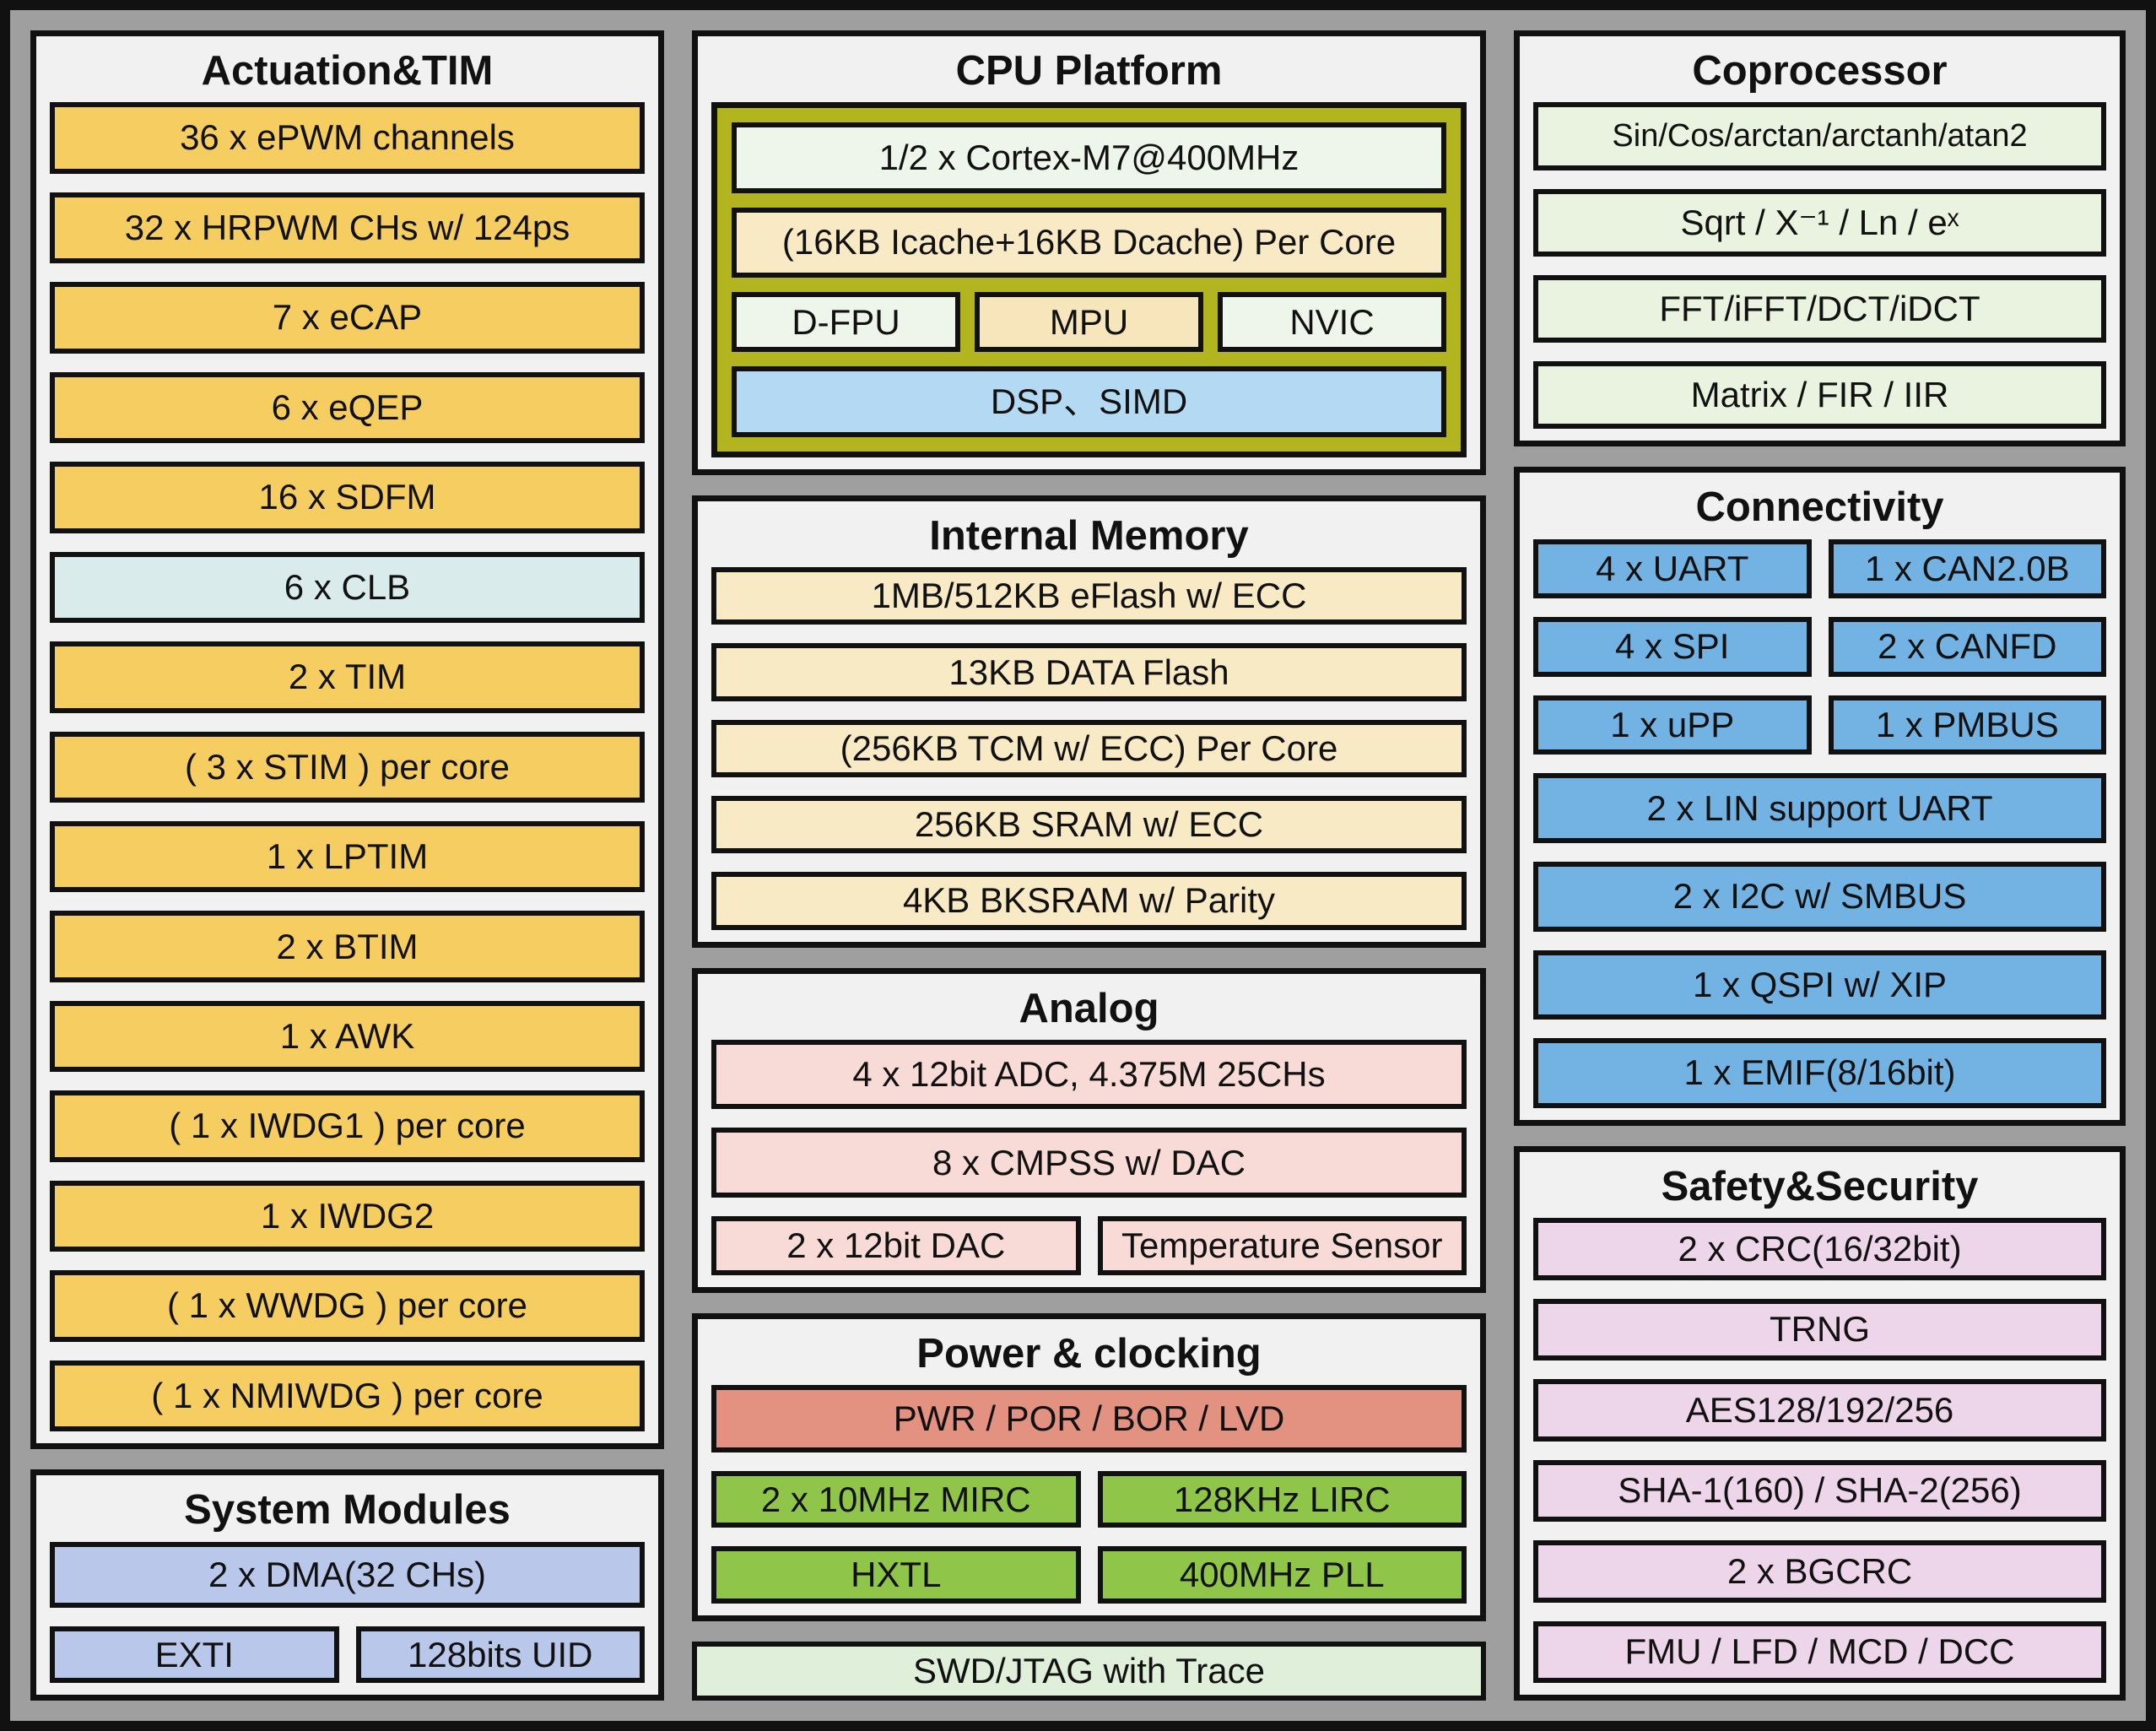  What do you see at coordinates (1819, 1491) in the screenshot?
I see `block-sha: SHA-1(160) / SHA-2(256)` at bounding box center [1819, 1491].